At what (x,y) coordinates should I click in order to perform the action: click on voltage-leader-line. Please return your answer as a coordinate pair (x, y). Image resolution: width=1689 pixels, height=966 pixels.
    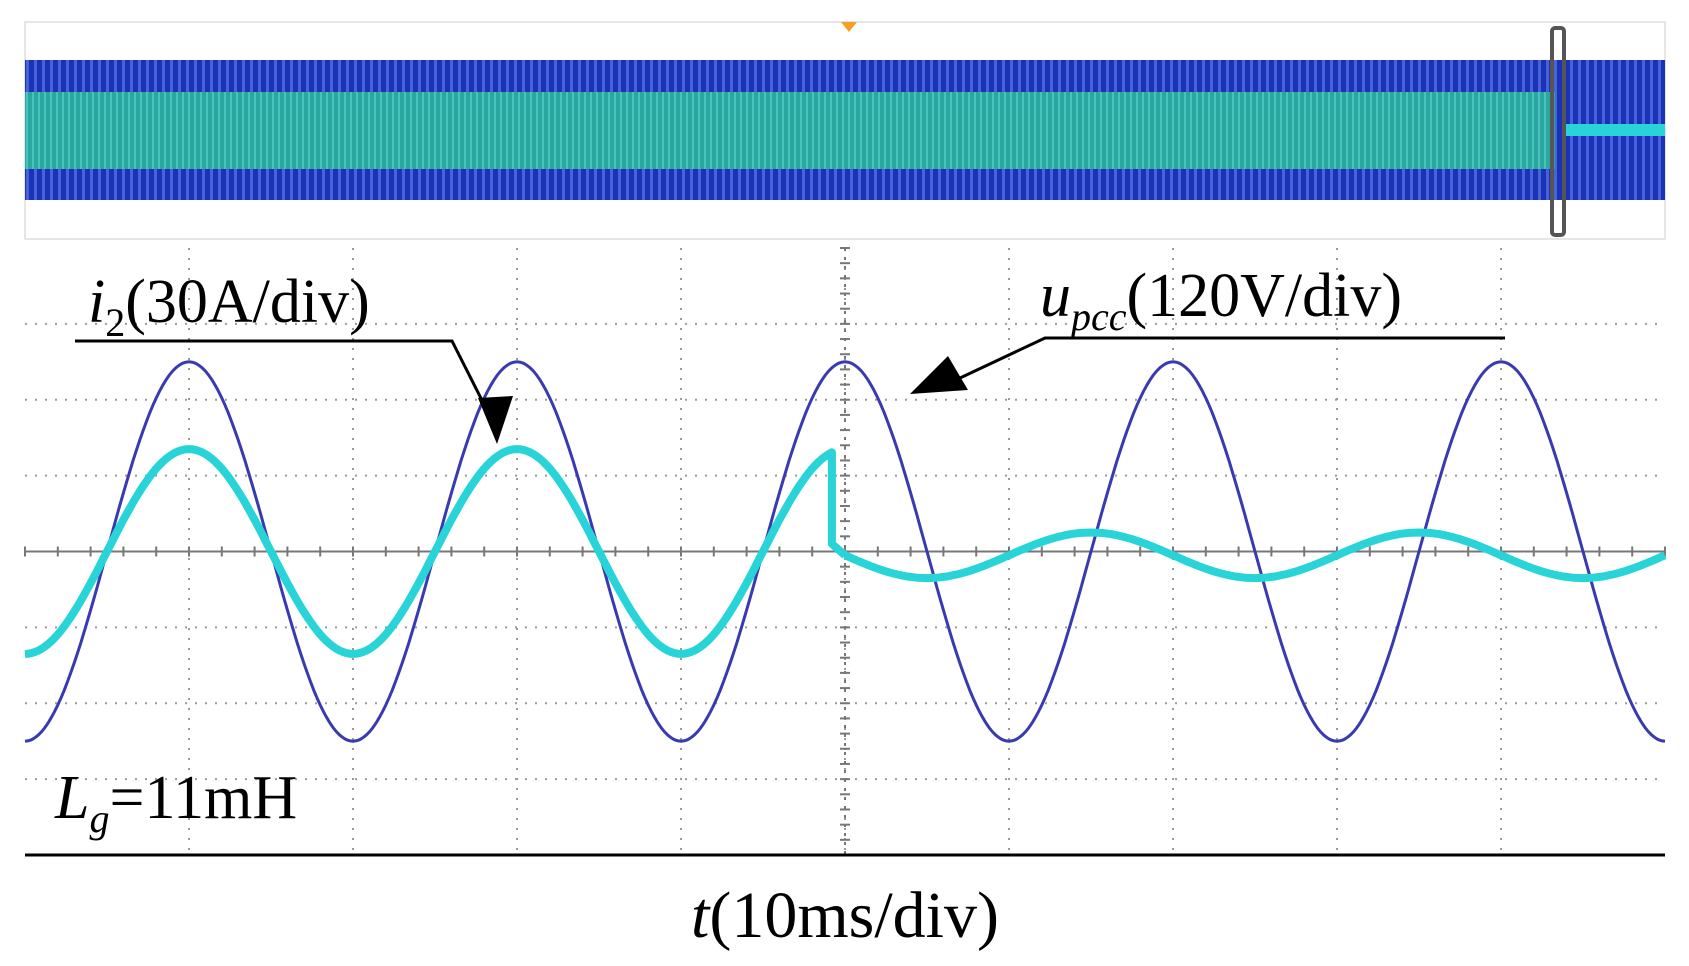
    Looking at the image, I should click on (1232, 358).